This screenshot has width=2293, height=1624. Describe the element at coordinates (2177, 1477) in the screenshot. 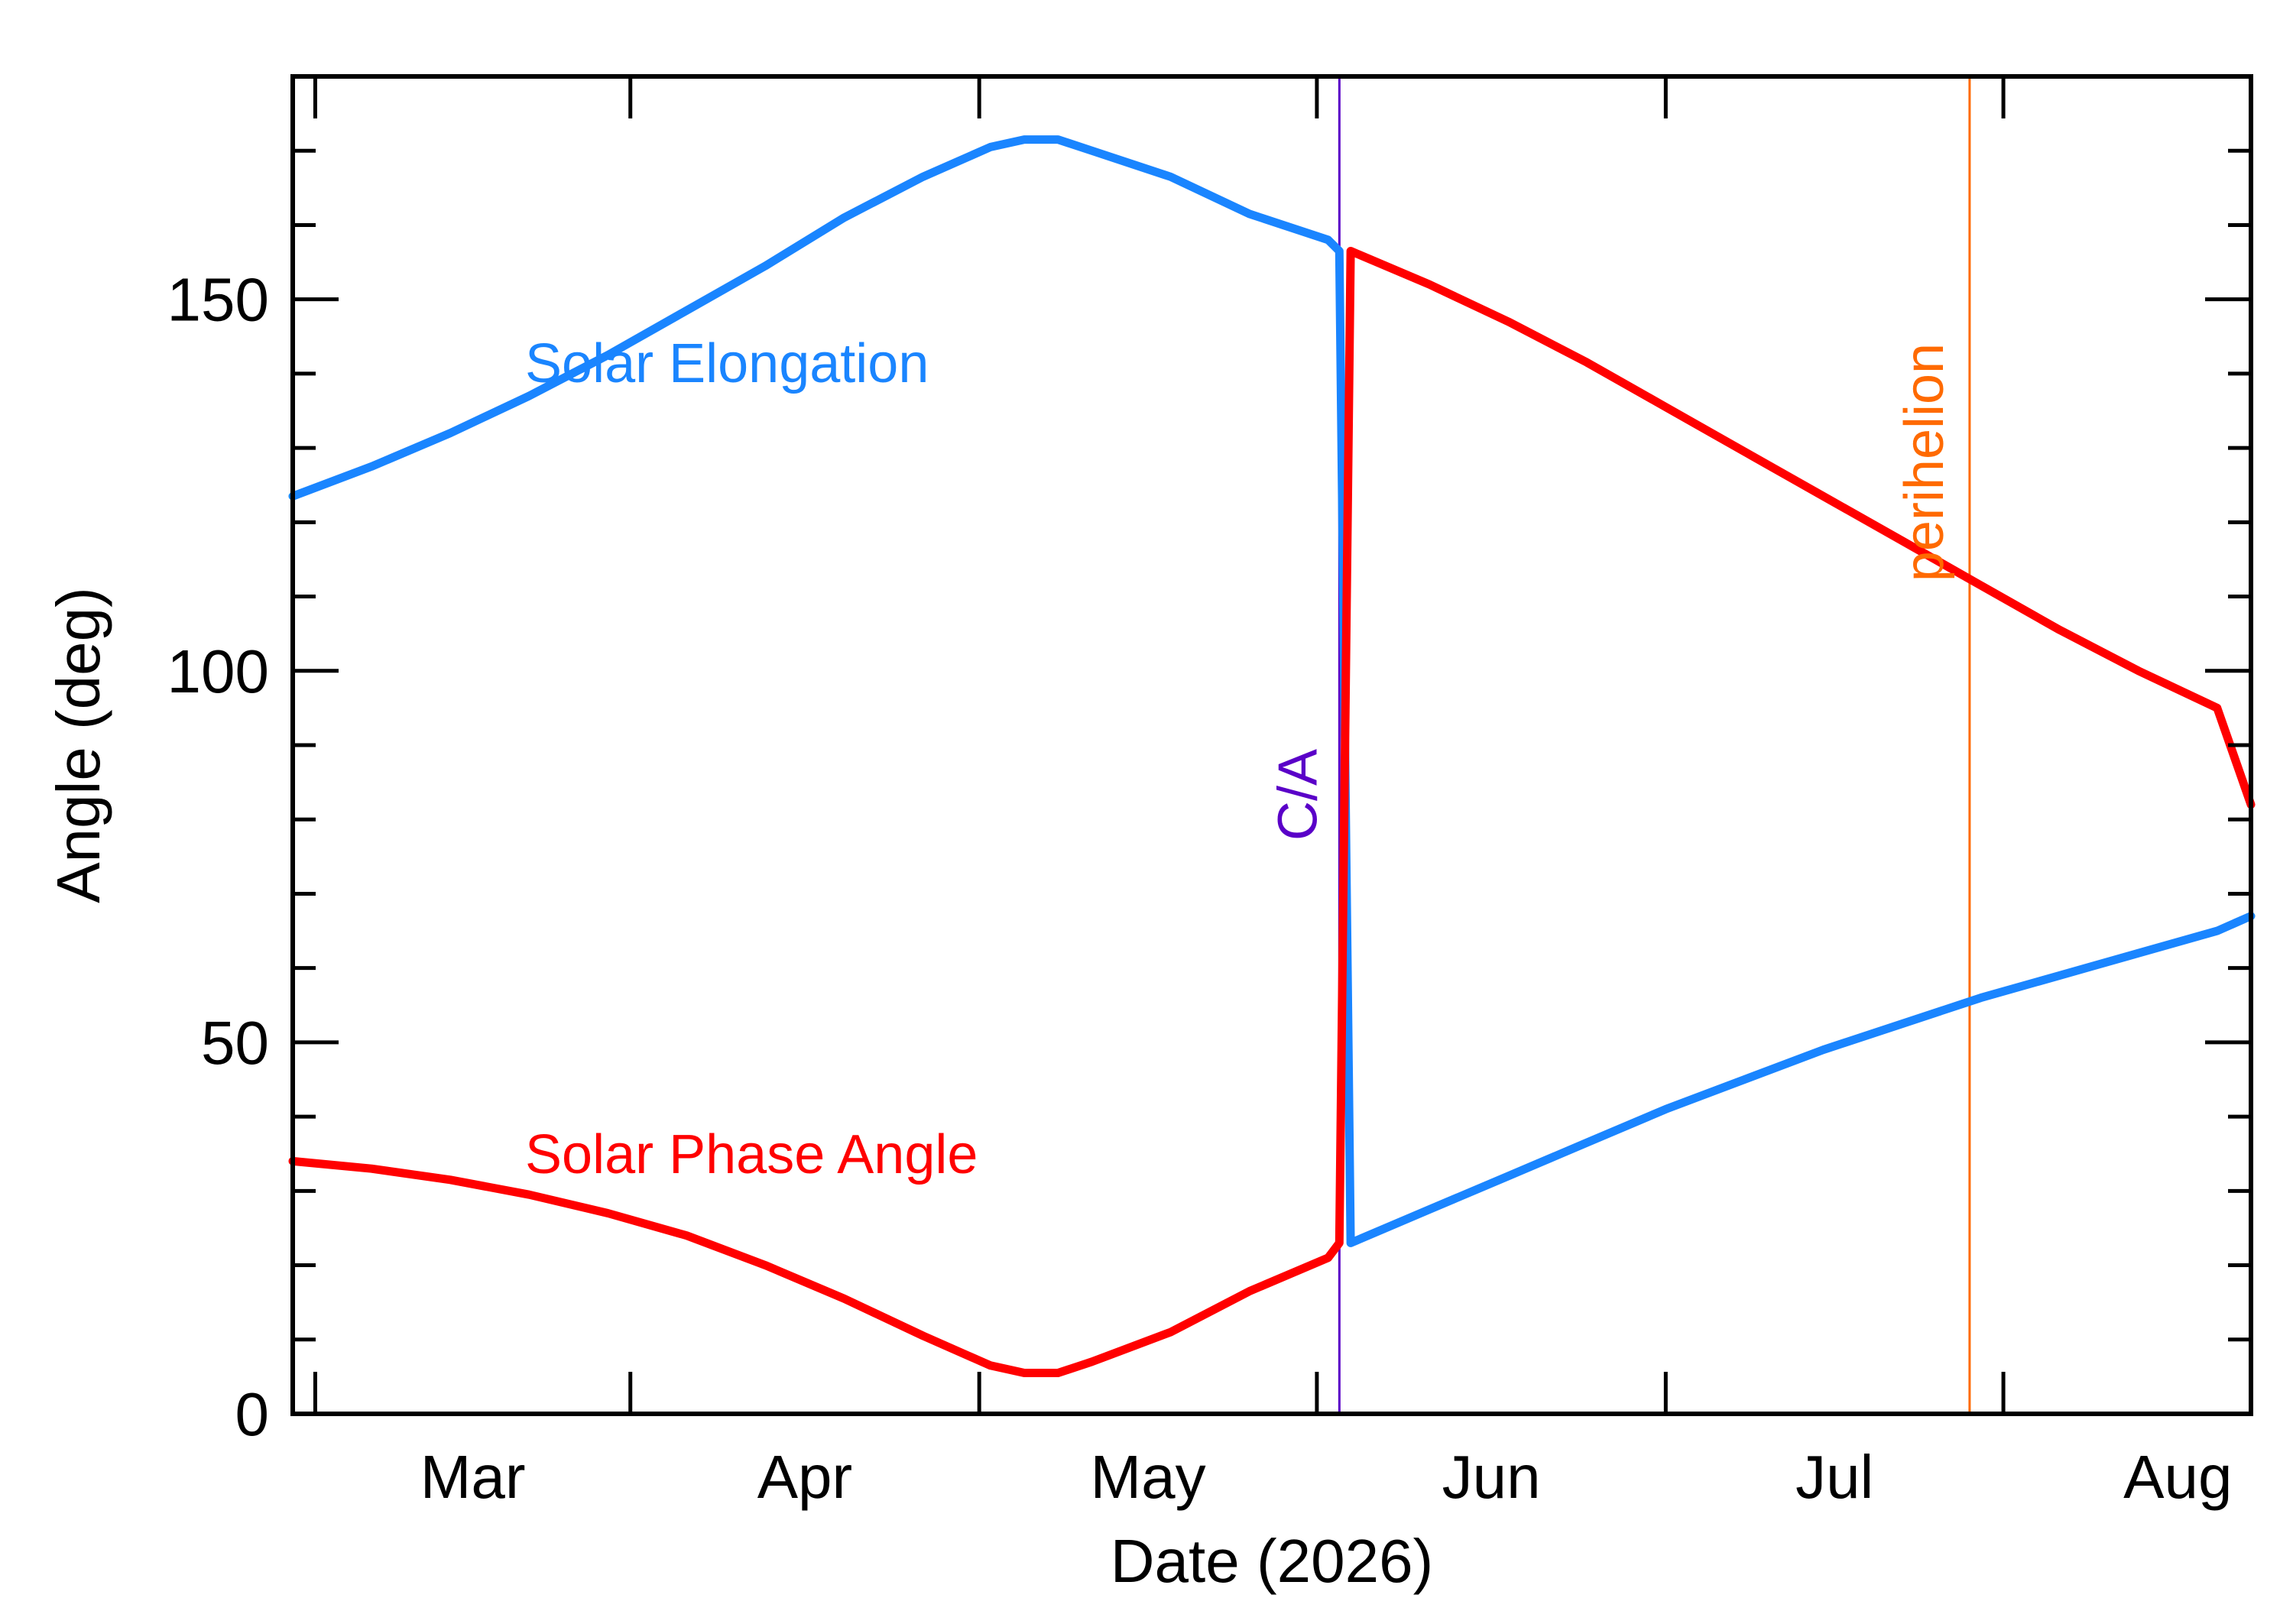

I see `x-tick-label: Aug` at that location.